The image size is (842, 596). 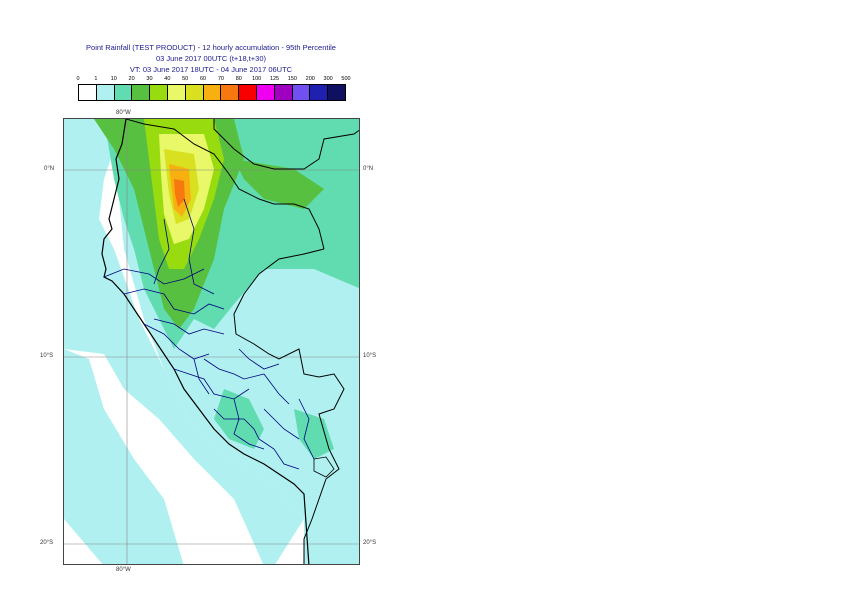 I want to click on legend-label: 125, so click(x=274, y=79).